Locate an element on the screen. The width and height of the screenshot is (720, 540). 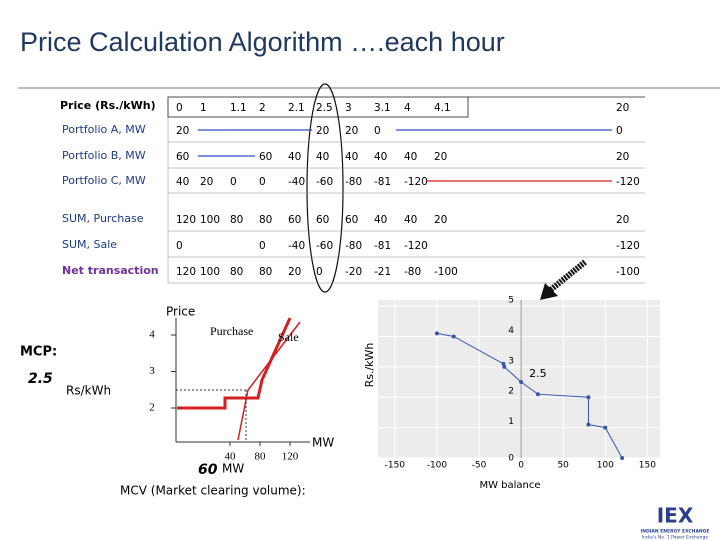
left-x-tick-label: 40 is located at coordinates (231, 457).